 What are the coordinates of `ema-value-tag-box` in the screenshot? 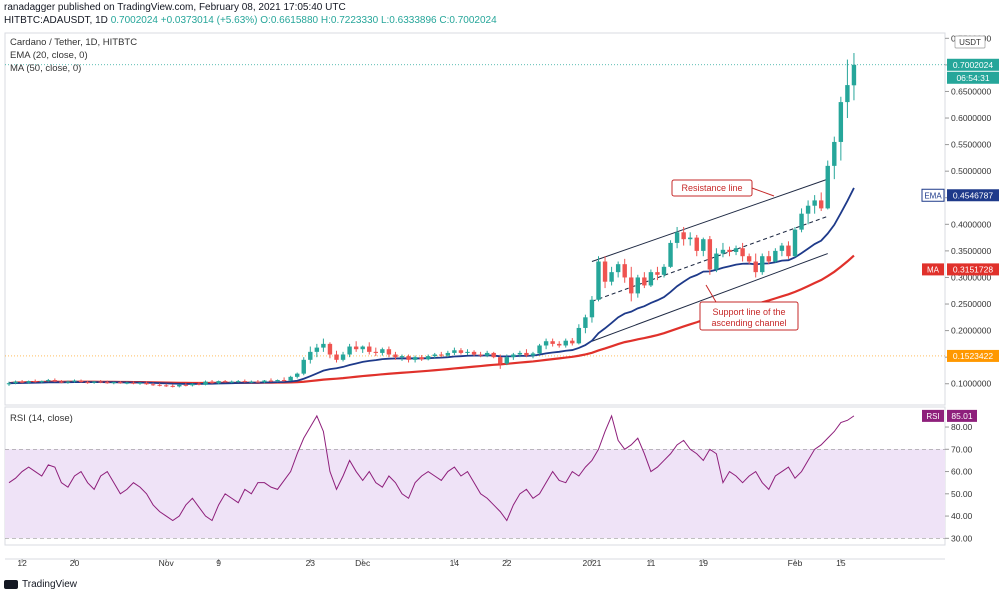 It's located at (973, 195).